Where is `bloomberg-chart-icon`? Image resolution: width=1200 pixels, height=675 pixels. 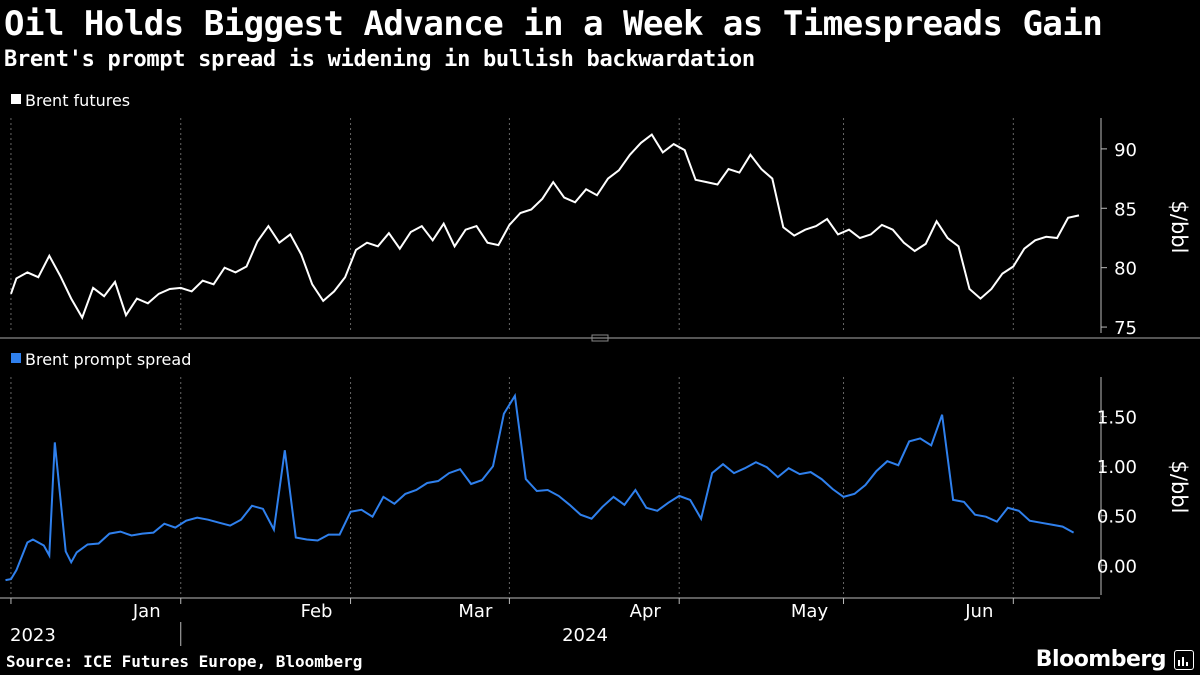
bloomberg-chart-icon is located at coordinates (1184, 660).